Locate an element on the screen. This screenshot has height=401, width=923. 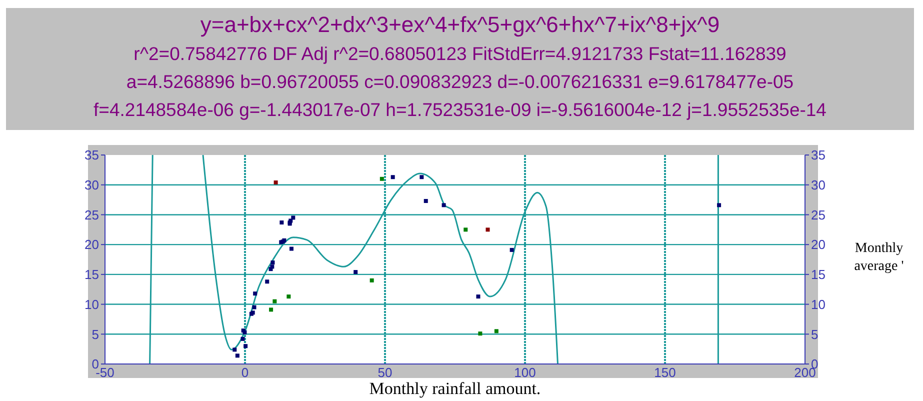
x-tick-label: 100 is located at coordinates (525, 372).